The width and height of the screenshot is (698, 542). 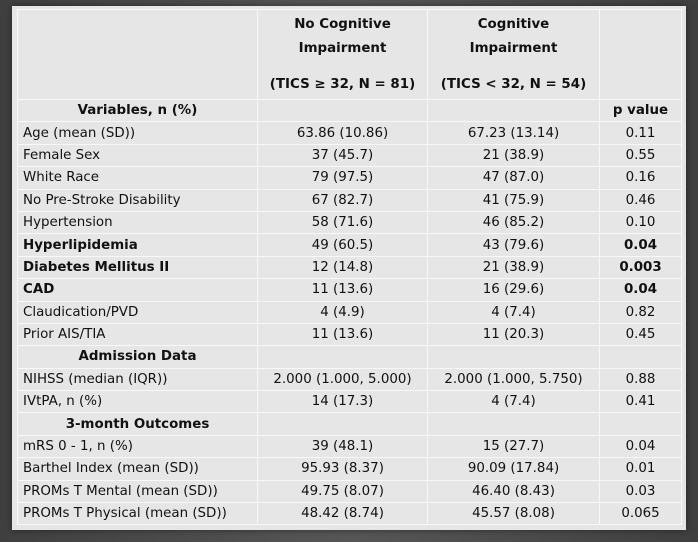 What do you see at coordinates (640, 514) in the screenshot?
I see `p-value: 0.065` at bounding box center [640, 514].